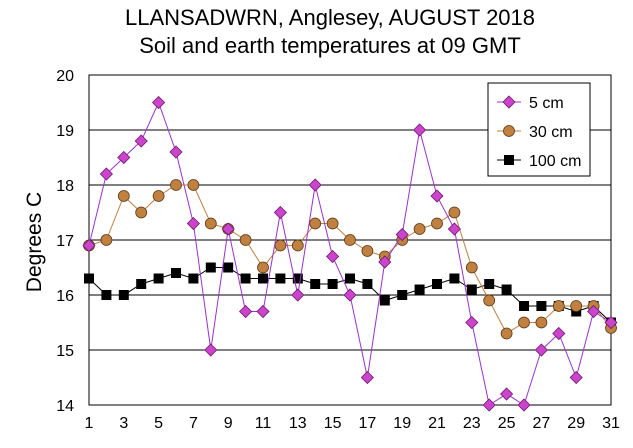  I want to click on chart-subtitle: Soil and earth temperatures at 09 GMT, so click(330, 45).